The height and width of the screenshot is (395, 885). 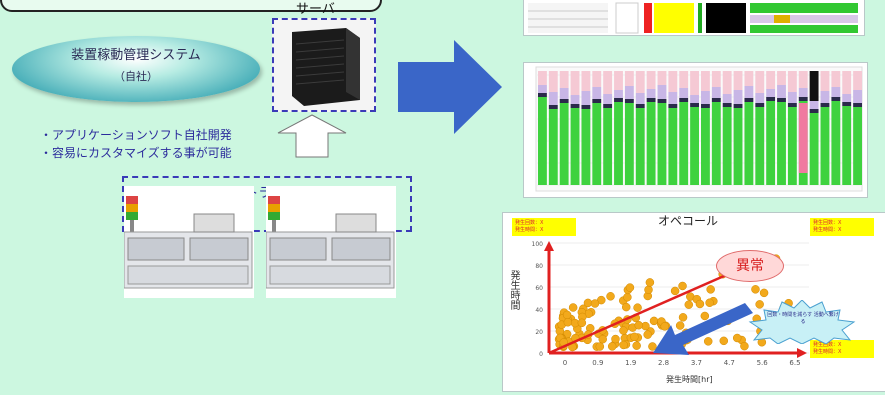 I want to click on y-tick-label: 0, so click(x=541, y=354).